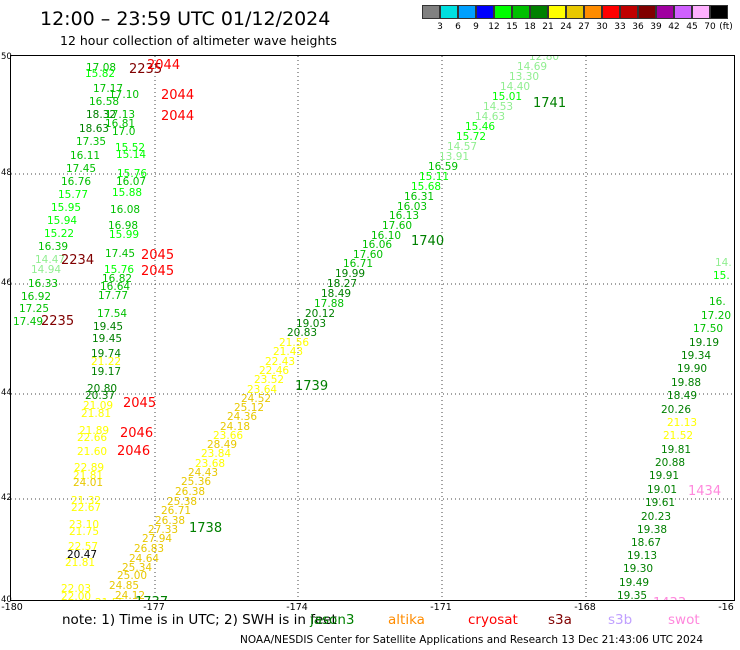 This screenshot has width=740, height=650. Describe the element at coordinates (106, 362) in the screenshot. I see `wave-height-value: 21.22` at that location.